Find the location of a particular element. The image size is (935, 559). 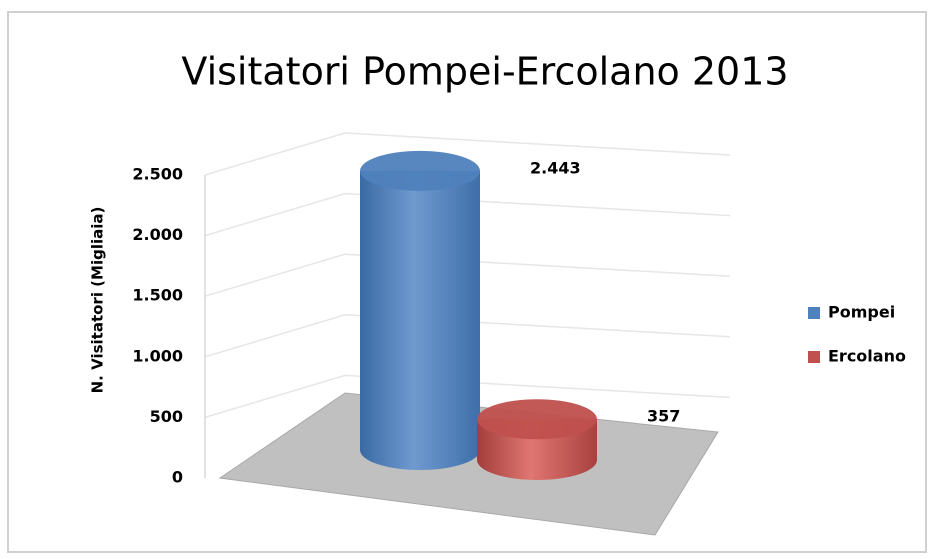

y-tick-label: 2.000 is located at coordinates (157, 234).